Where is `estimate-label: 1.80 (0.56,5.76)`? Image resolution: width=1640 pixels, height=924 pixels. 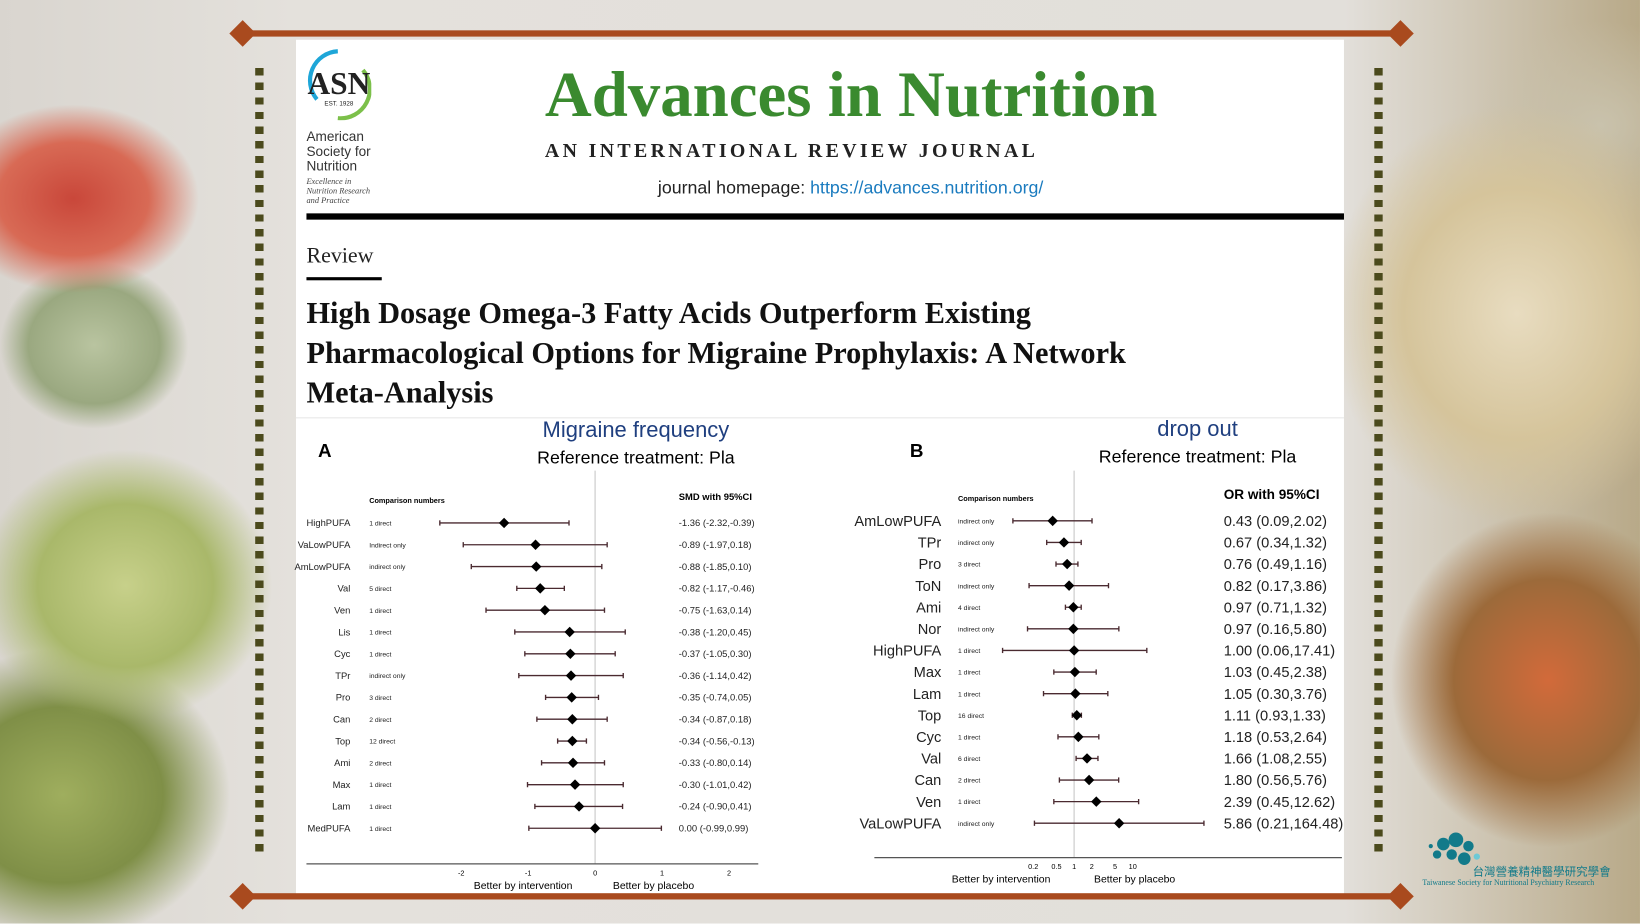 estimate-label: 1.80 (0.56,5.76) is located at coordinates (1275, 781).